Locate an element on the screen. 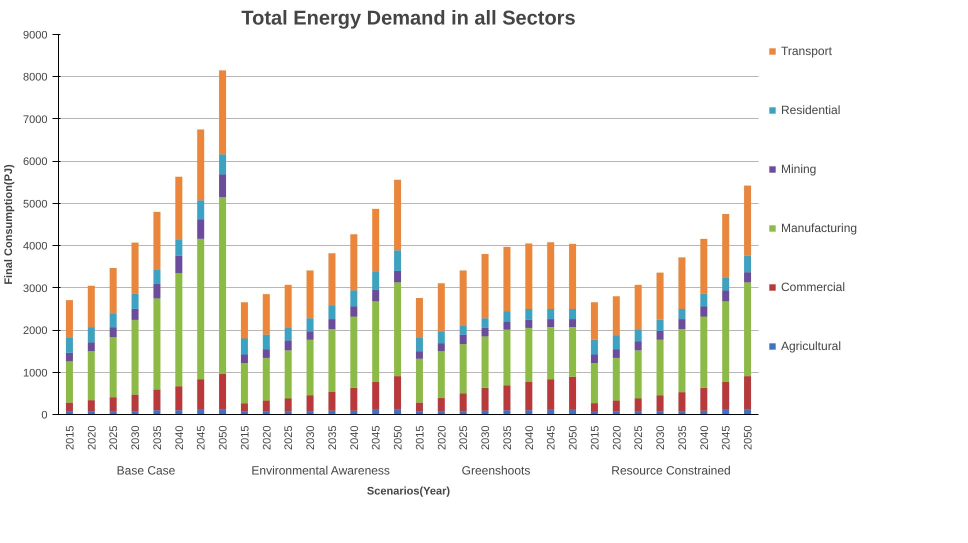 The width and height of the screenshot is (968, 543). y-tick-label: 3000 is located at coordinates (35, 288).